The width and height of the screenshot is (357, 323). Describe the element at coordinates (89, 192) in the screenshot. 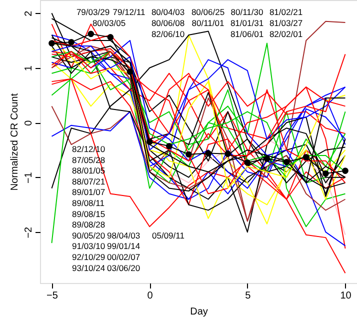

I see `annotation: 89/01/07` at that location.